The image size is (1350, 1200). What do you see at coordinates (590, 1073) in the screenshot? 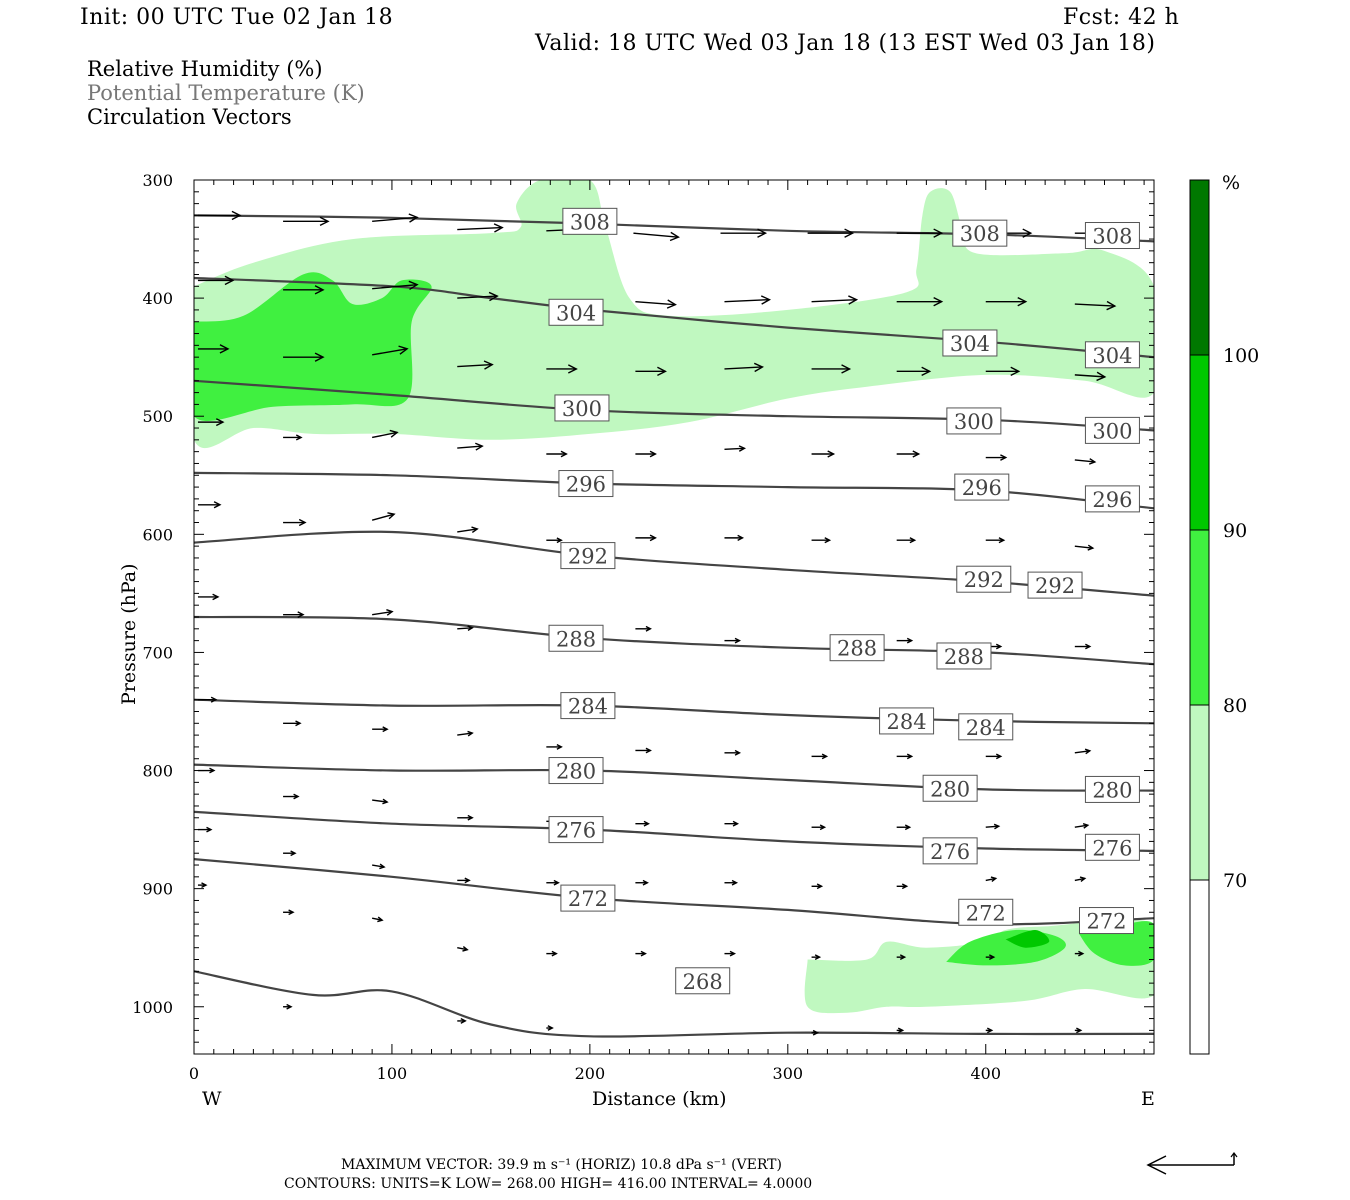
I see `x-tick-label: 200` at bounding box center [590, 1073].